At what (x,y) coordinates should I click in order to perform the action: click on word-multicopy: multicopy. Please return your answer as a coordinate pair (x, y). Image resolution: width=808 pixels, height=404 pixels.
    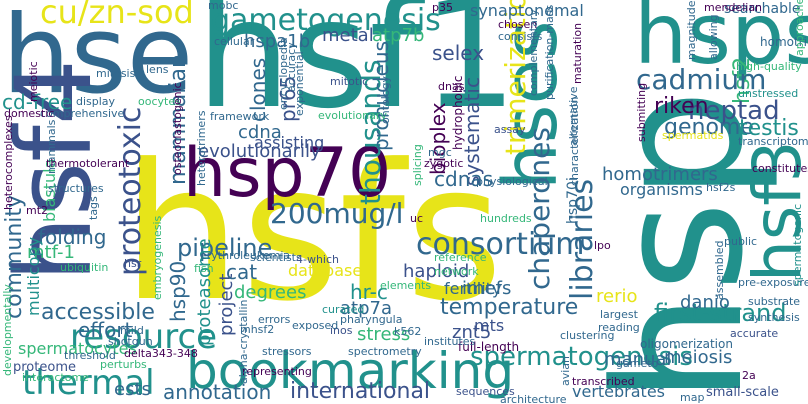
    Looking at the image, I should click on (33, 276).